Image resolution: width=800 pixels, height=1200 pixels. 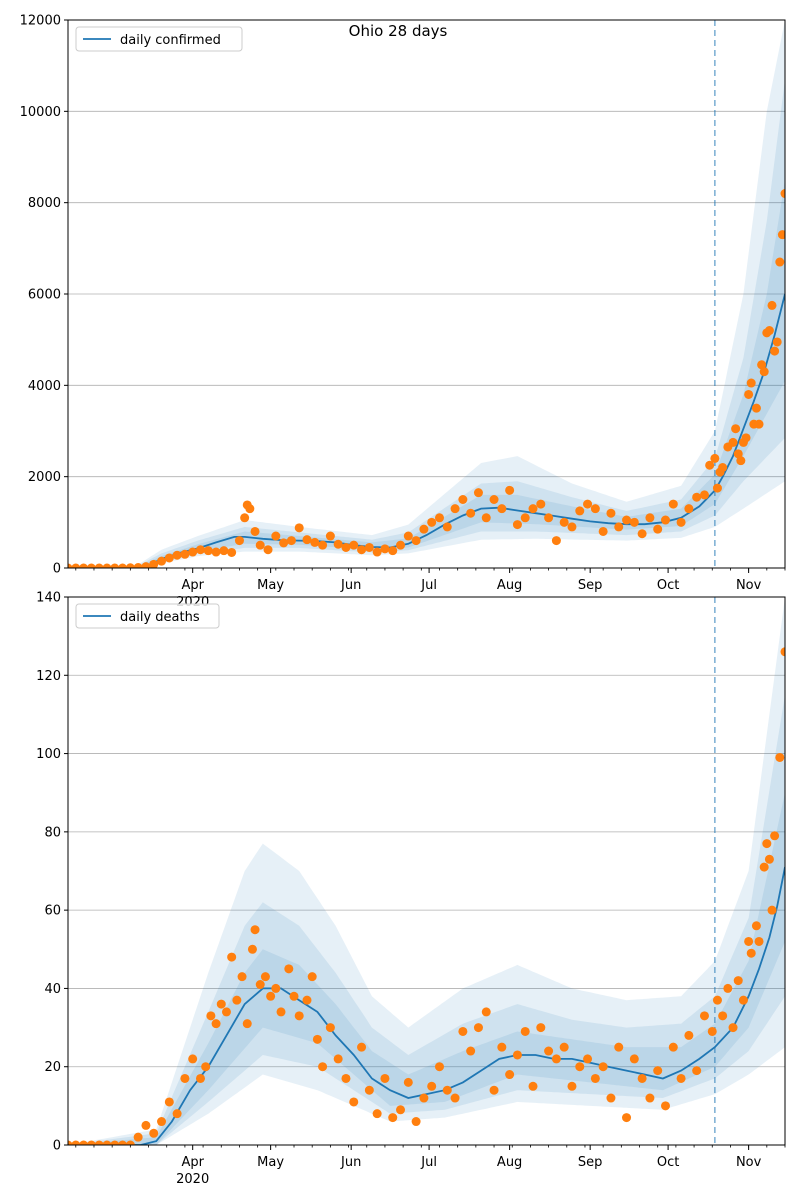 What do you see at coordinates (52, 989) in the screenshot?
I see `y-tick-label: 40` at bounding box center [52, 989].